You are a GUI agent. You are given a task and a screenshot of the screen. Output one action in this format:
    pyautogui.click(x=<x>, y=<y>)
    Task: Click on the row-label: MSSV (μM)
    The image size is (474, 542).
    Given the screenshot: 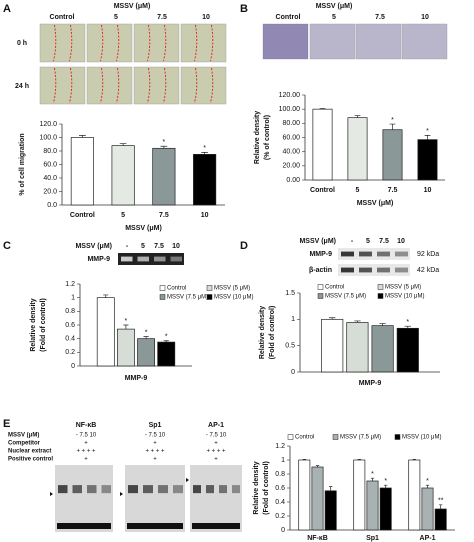 What is the action you would take?
    pyautogui.click(x=23, y=436)
    